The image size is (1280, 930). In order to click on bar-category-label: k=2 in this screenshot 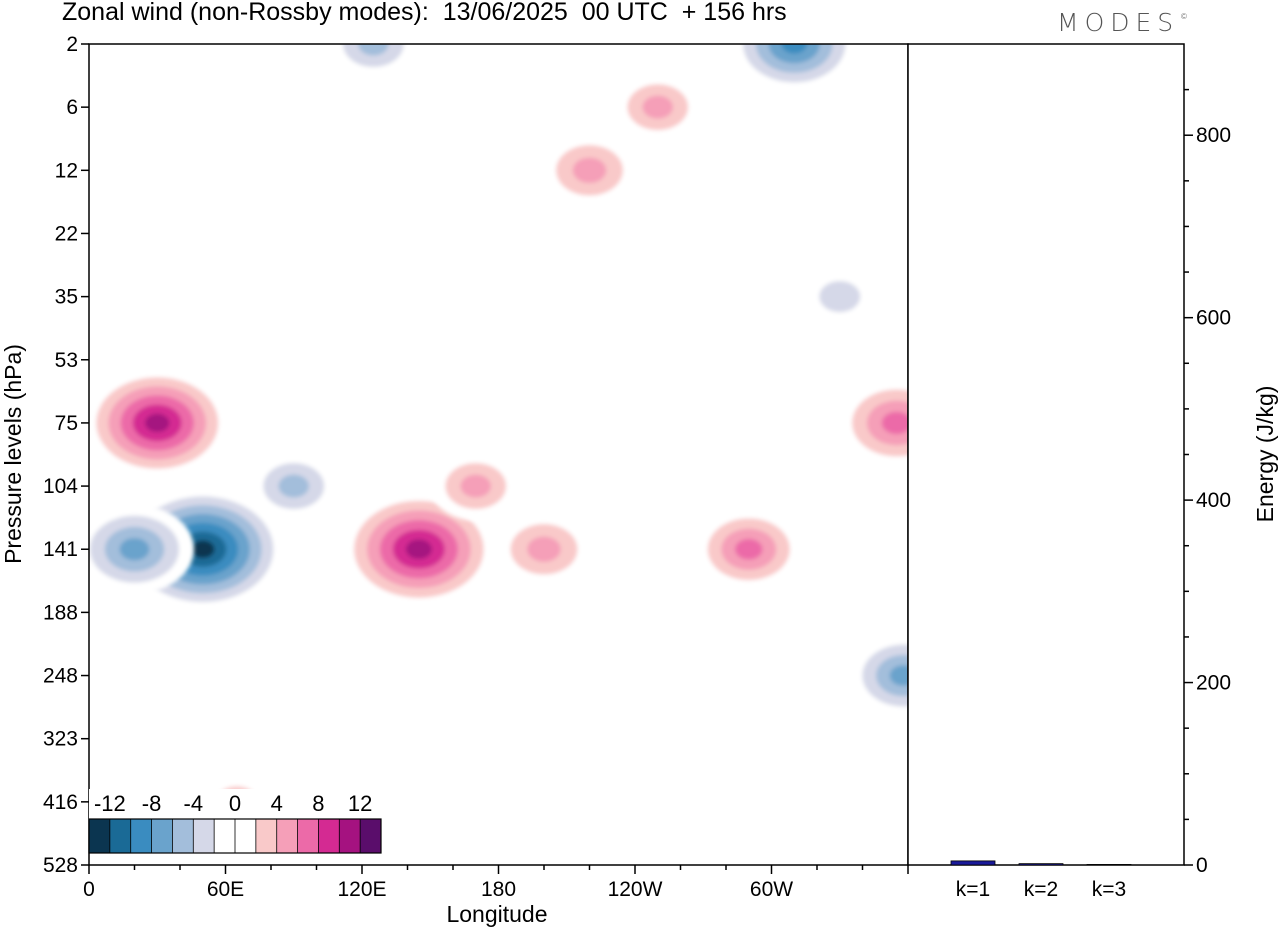, I will do `click(1041, 889)`.